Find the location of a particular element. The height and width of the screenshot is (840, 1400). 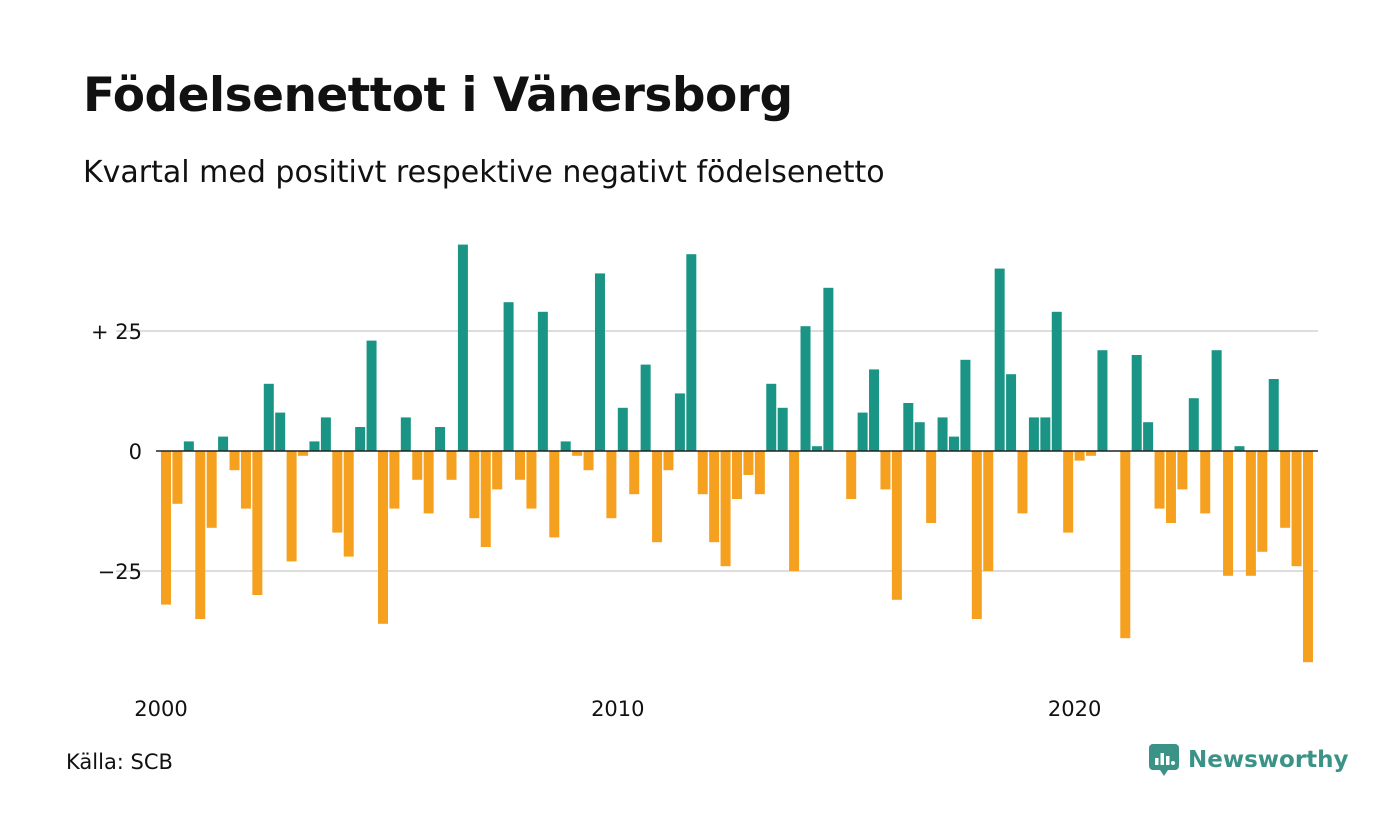

x-tick-label: 2000 is located at coordinates (160, 709).